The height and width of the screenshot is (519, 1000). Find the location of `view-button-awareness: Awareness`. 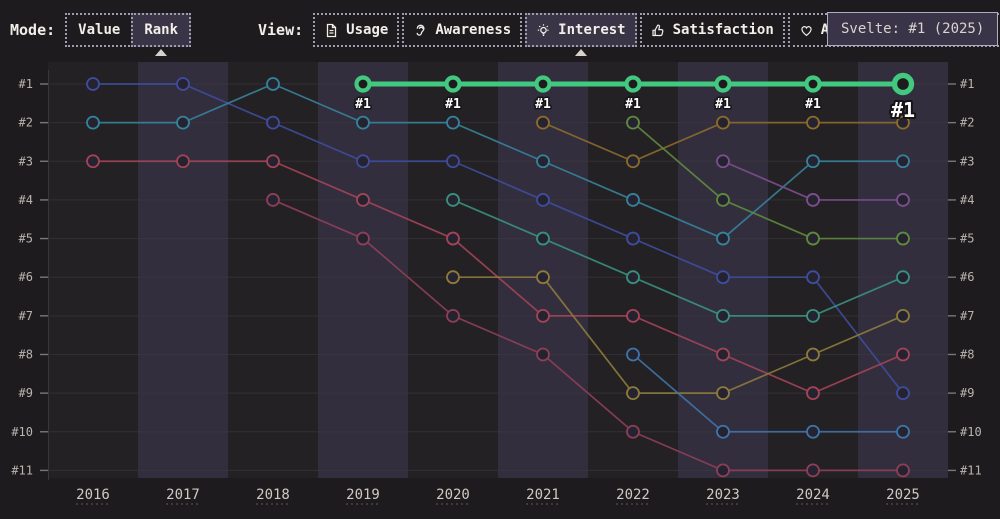

view-button-awareness: Awareness is located at coordinates (462, 30).